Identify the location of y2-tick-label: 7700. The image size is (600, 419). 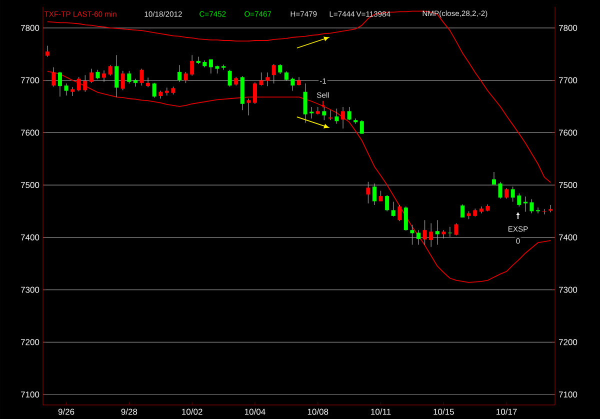
(568, 80).